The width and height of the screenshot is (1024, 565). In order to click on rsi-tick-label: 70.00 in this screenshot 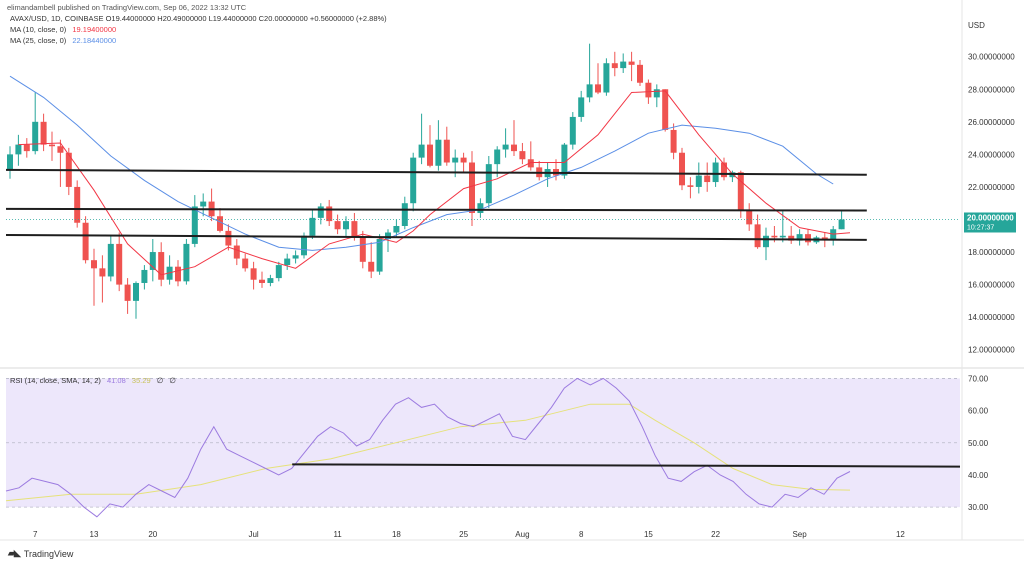, I will do `click(978, 378)`.